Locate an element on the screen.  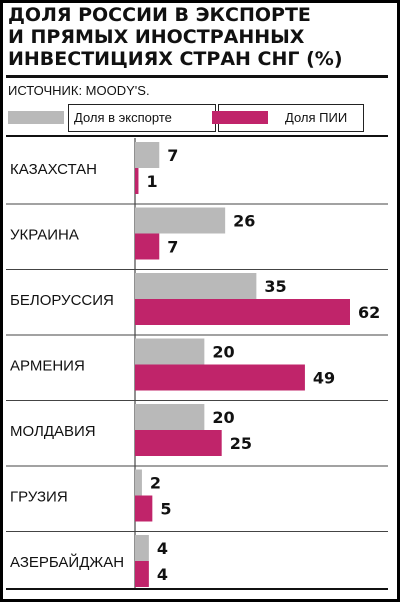
value-label-fdi: 4 is located at coordinates (162, 574).